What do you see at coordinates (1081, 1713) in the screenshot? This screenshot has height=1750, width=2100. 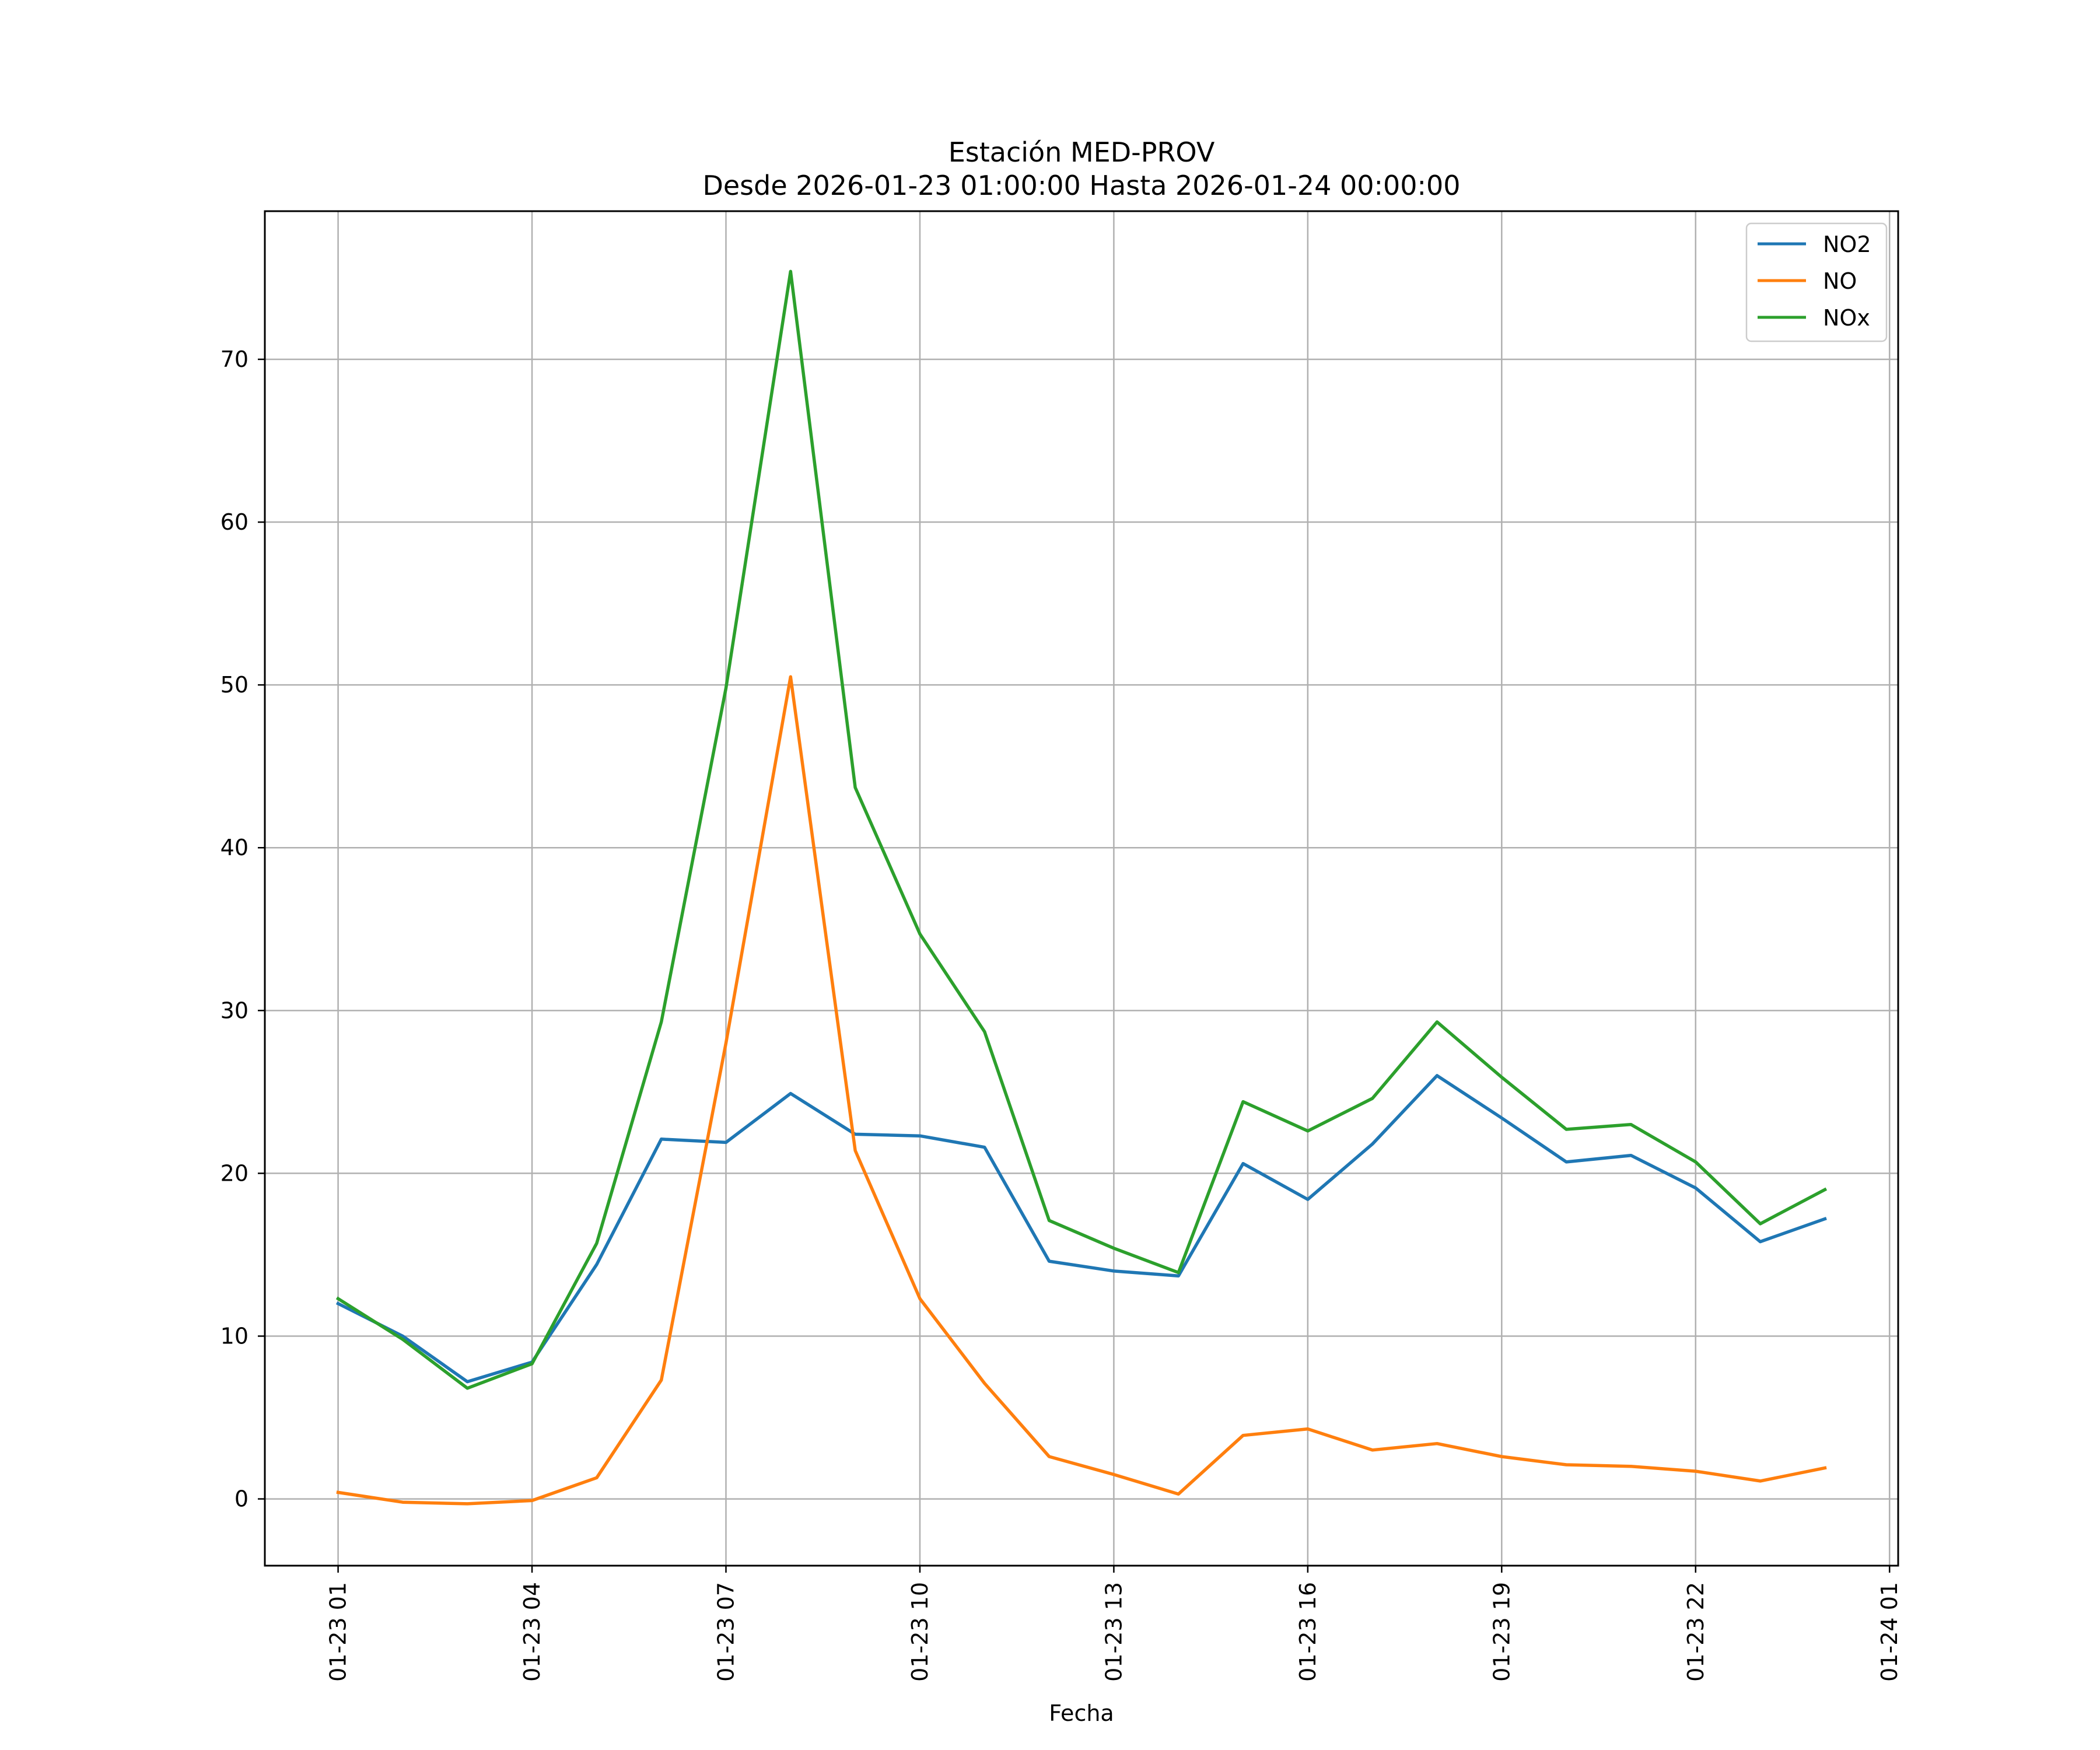 I see `x-axis-label: Fecha` at bounding box center [1081, 1713].